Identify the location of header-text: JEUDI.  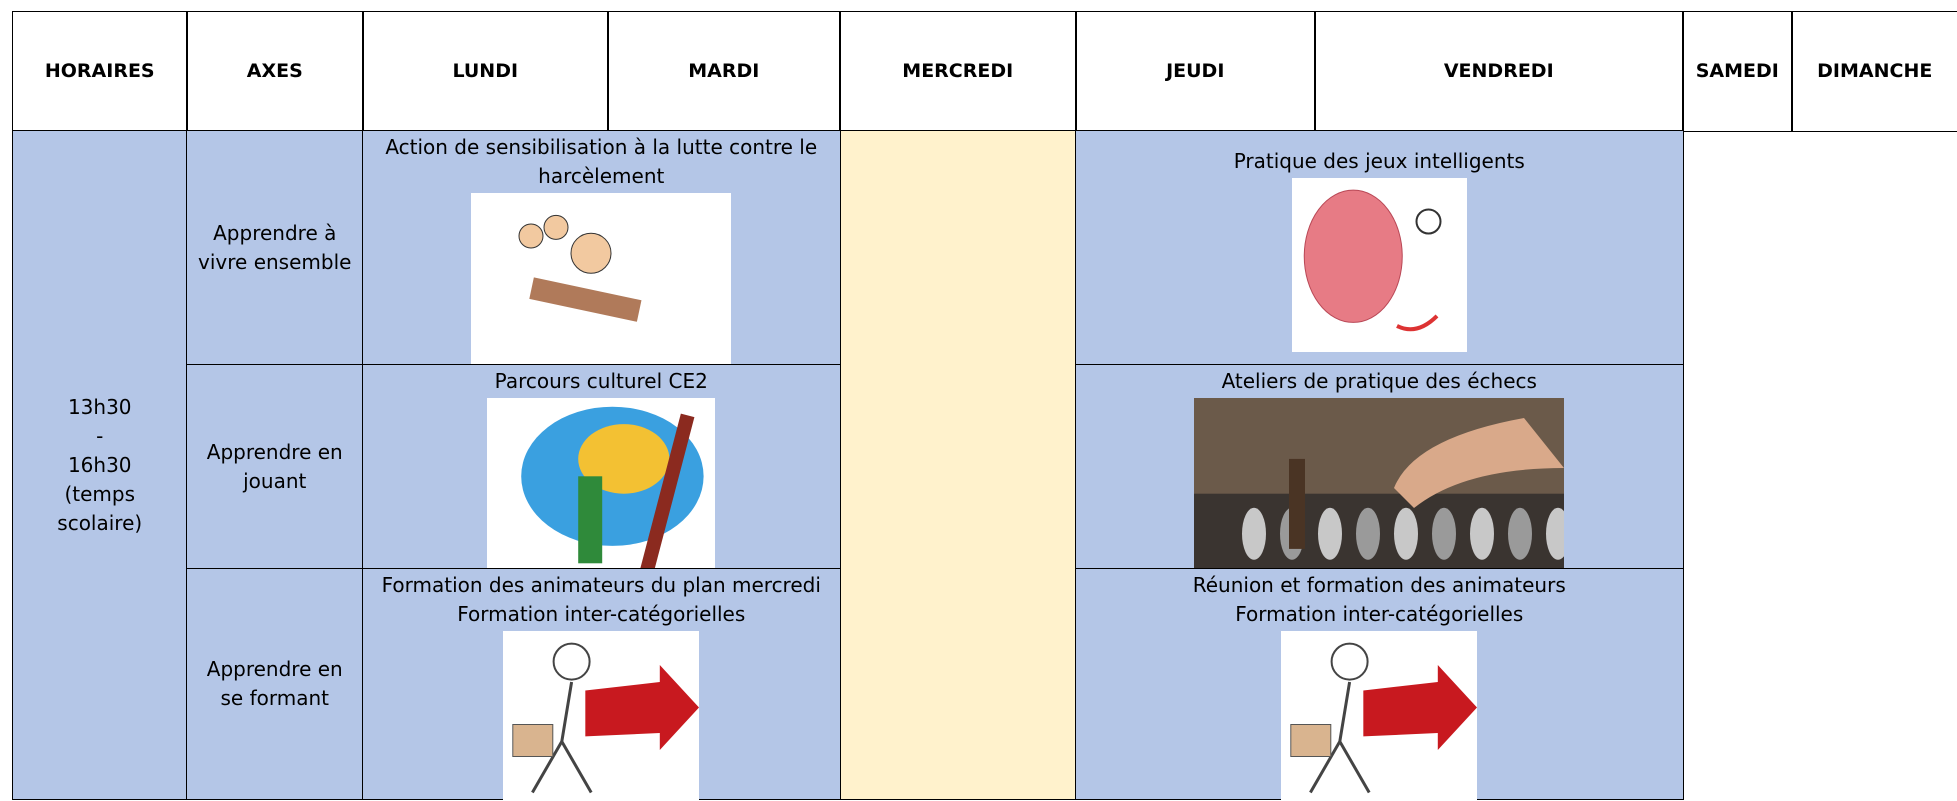
(1195, 70).